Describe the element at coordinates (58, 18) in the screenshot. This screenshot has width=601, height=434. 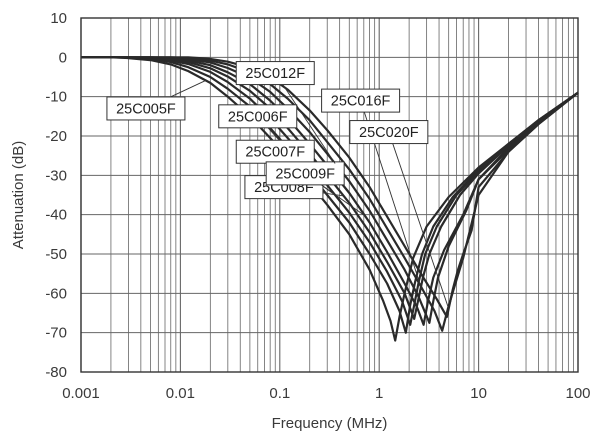
I see `y-tick-label: 10` at that location.